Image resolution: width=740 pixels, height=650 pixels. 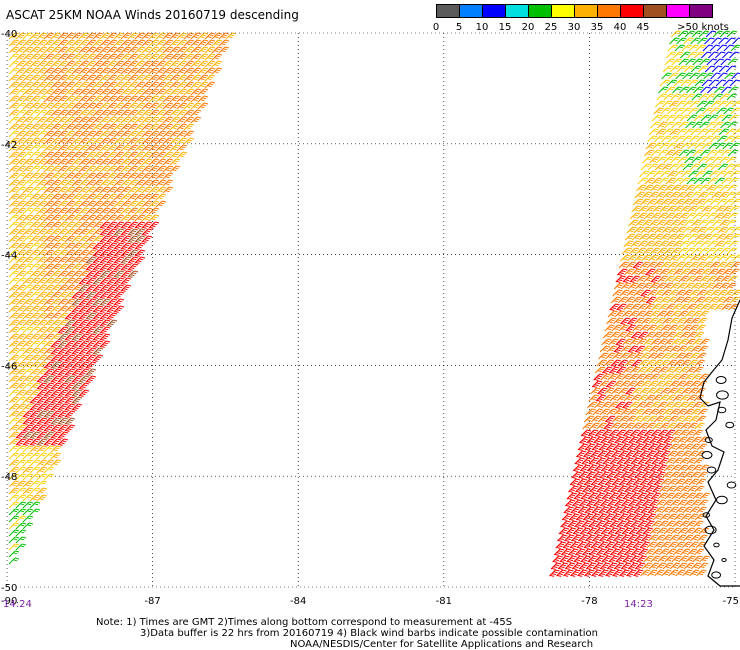 I want to click on legend-tick-40: 40, so click(x=620, y=27).